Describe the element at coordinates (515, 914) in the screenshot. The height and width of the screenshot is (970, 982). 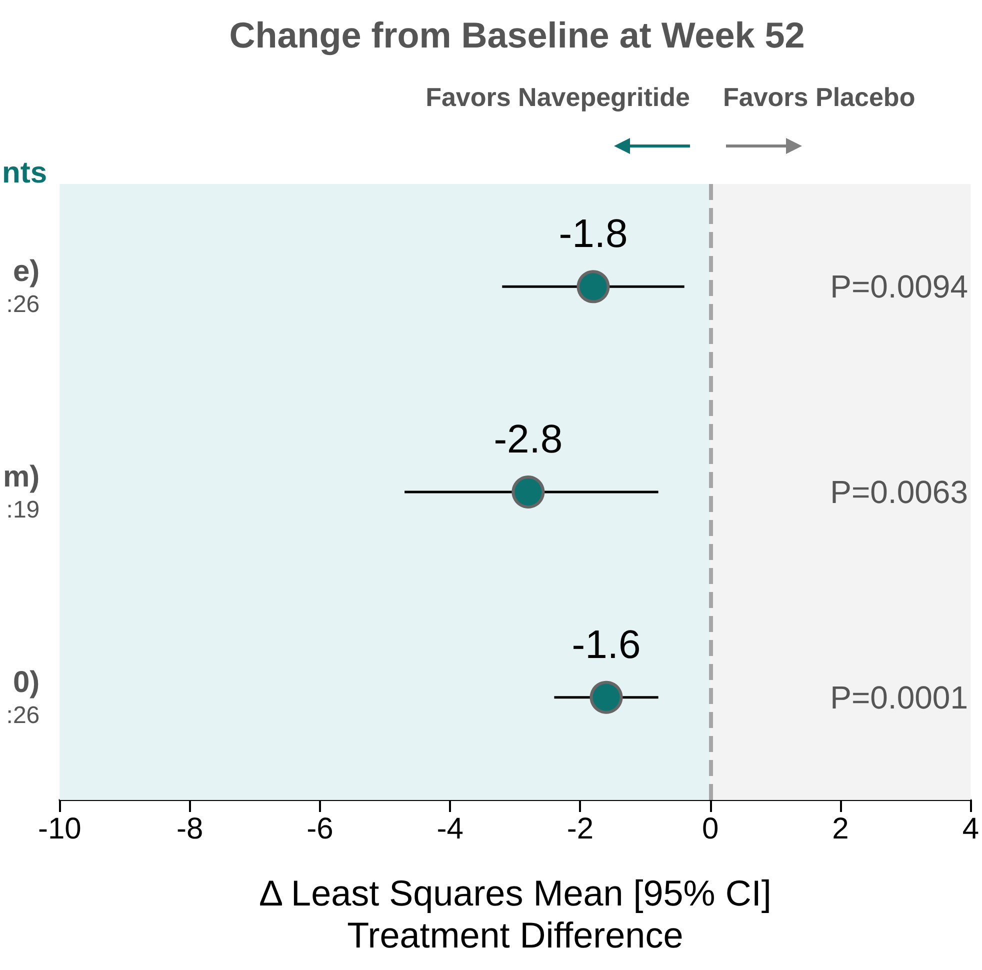
I see `x-axis-title: Δ Least Squares Mean [95% CI] Treatment Difference` at that location.